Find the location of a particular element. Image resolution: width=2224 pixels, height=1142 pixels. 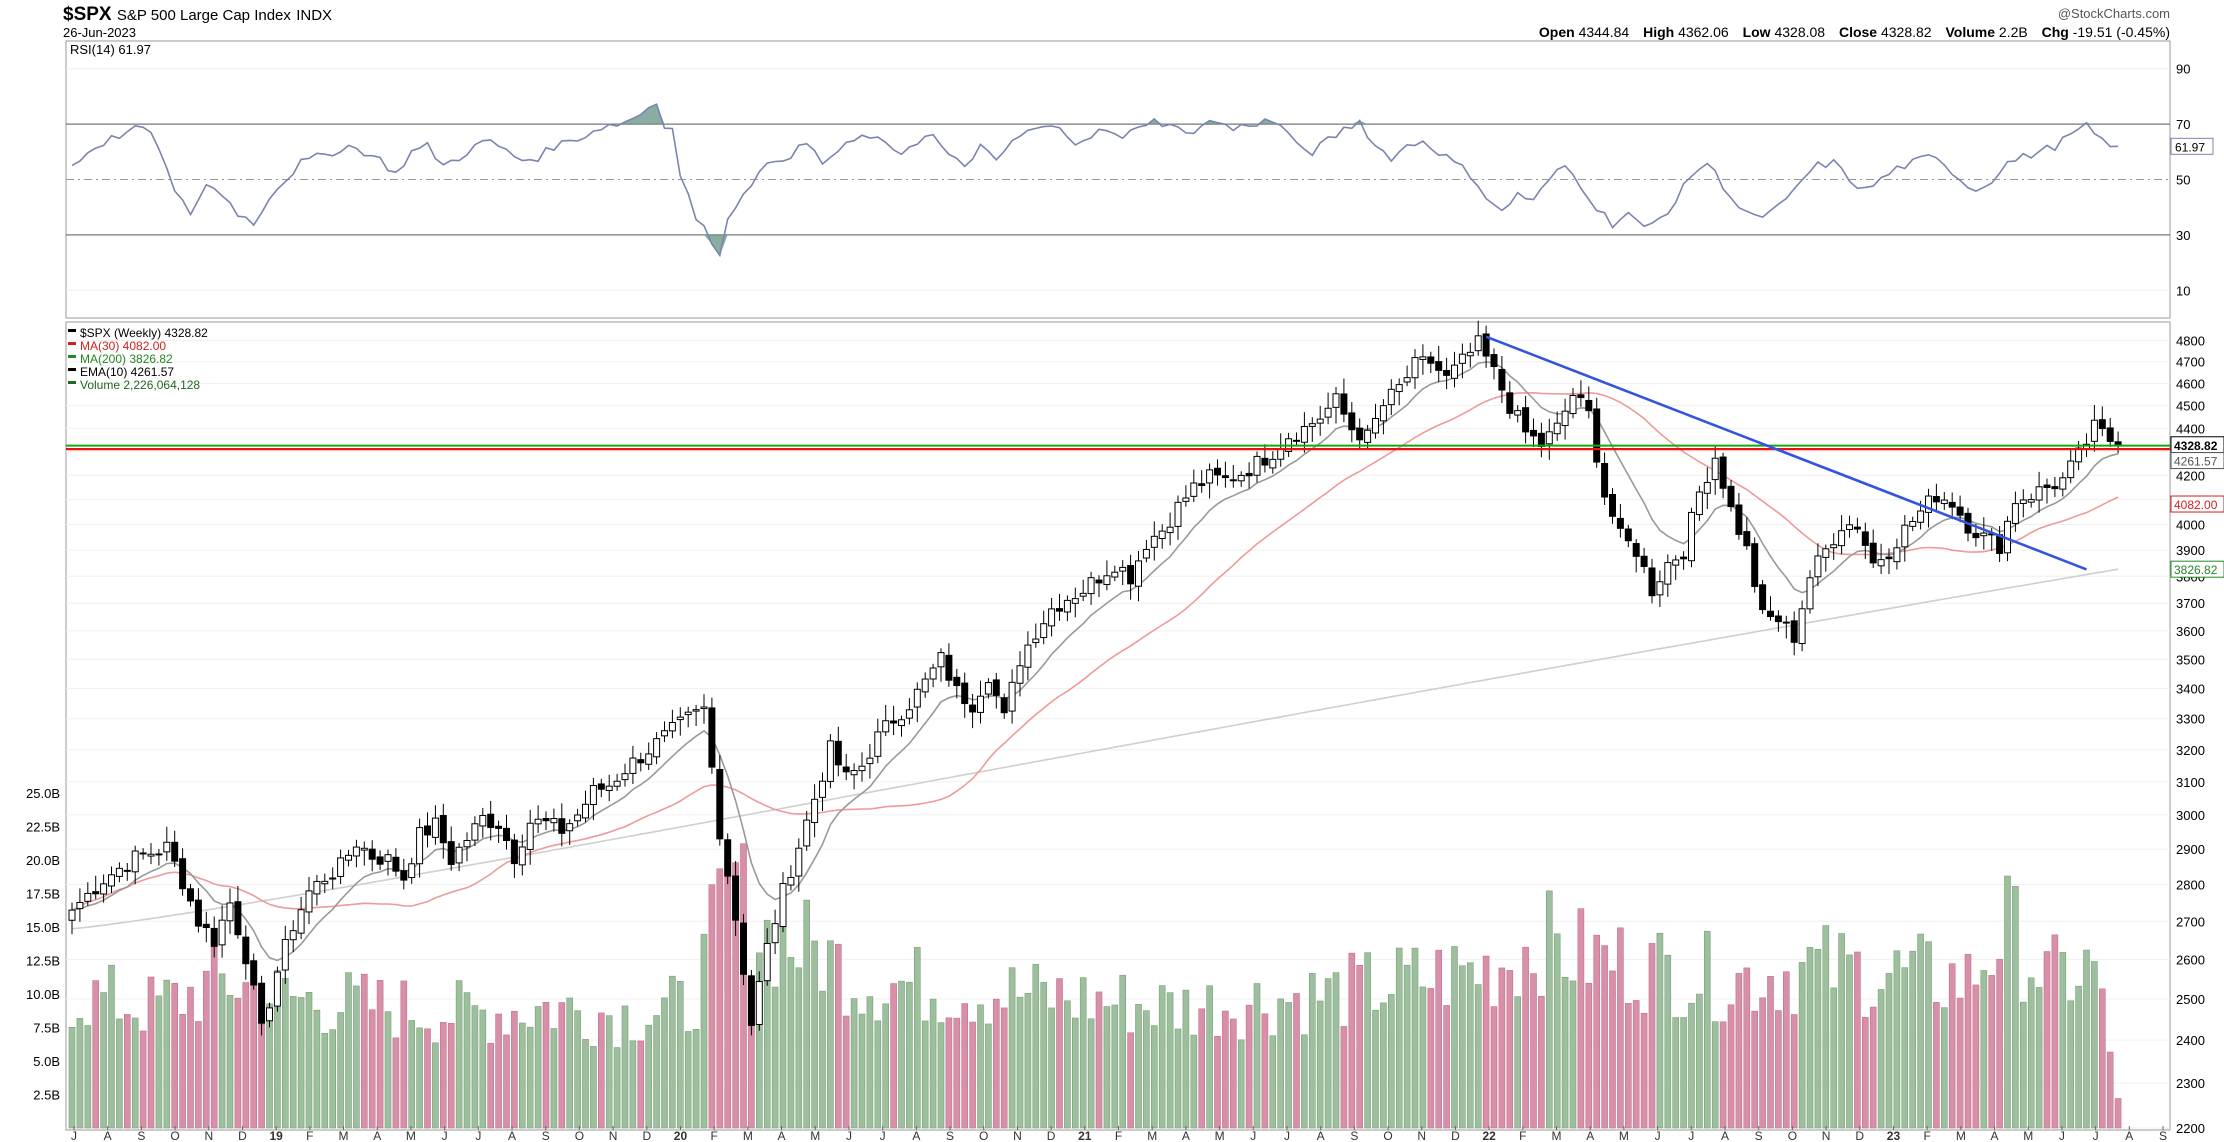

price-tick-label: 2700 is located at coordinates (2190, 921).